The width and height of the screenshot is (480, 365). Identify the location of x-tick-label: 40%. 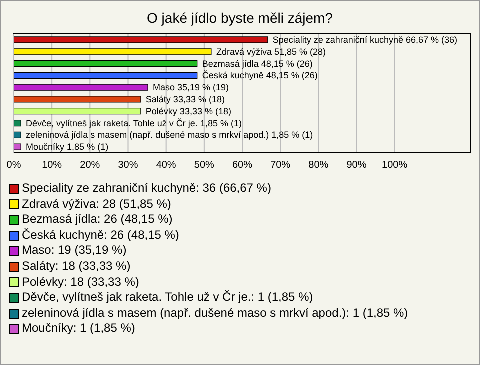
(166, 166).